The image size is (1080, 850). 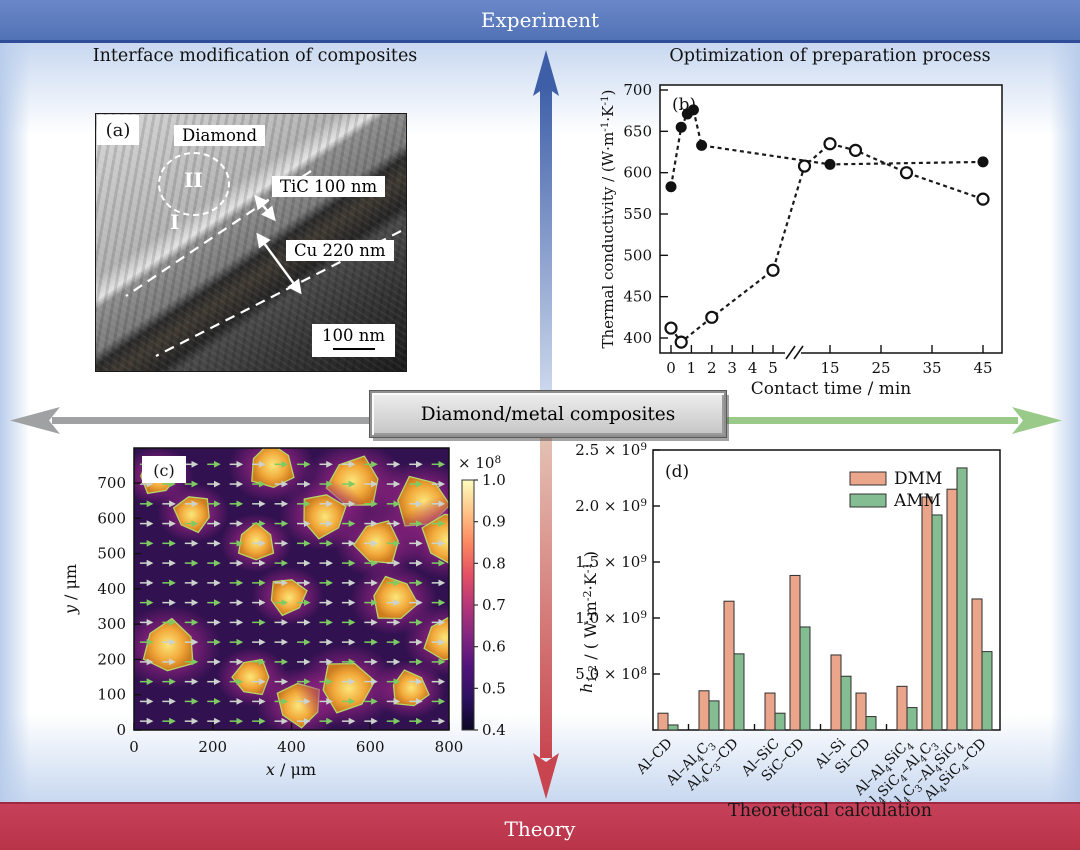 I want to click on svg-text: 5, so click(x=773, y=368).